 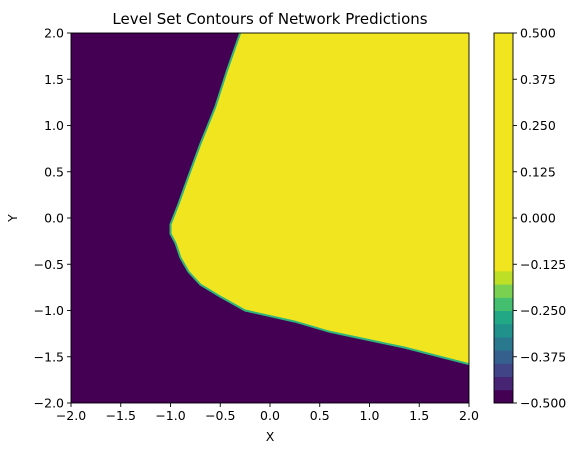 I want to click on x-tick-label: −1.0, so click(x=170, y=415).